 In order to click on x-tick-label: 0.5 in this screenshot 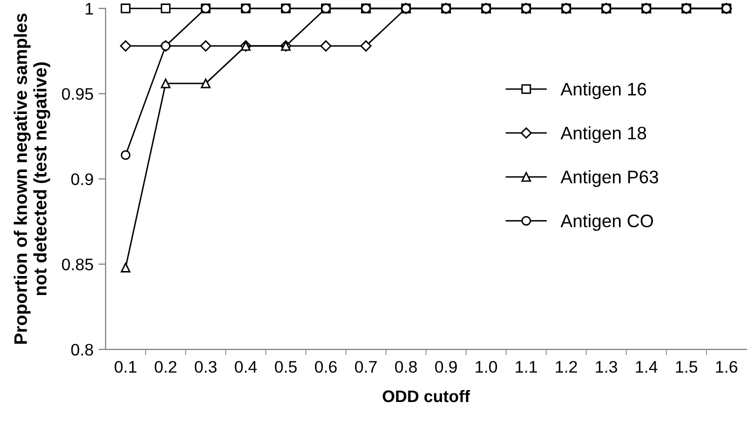, I will do `click(285, 366)`.